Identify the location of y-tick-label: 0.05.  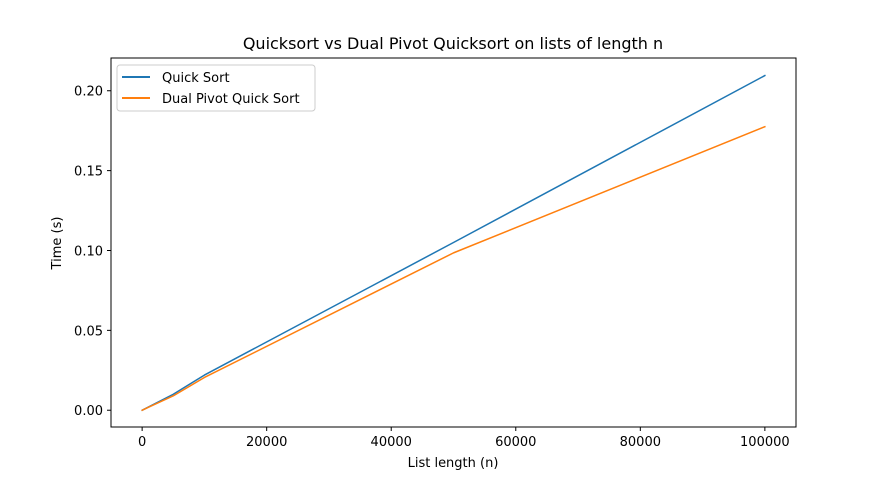
(88, 331).